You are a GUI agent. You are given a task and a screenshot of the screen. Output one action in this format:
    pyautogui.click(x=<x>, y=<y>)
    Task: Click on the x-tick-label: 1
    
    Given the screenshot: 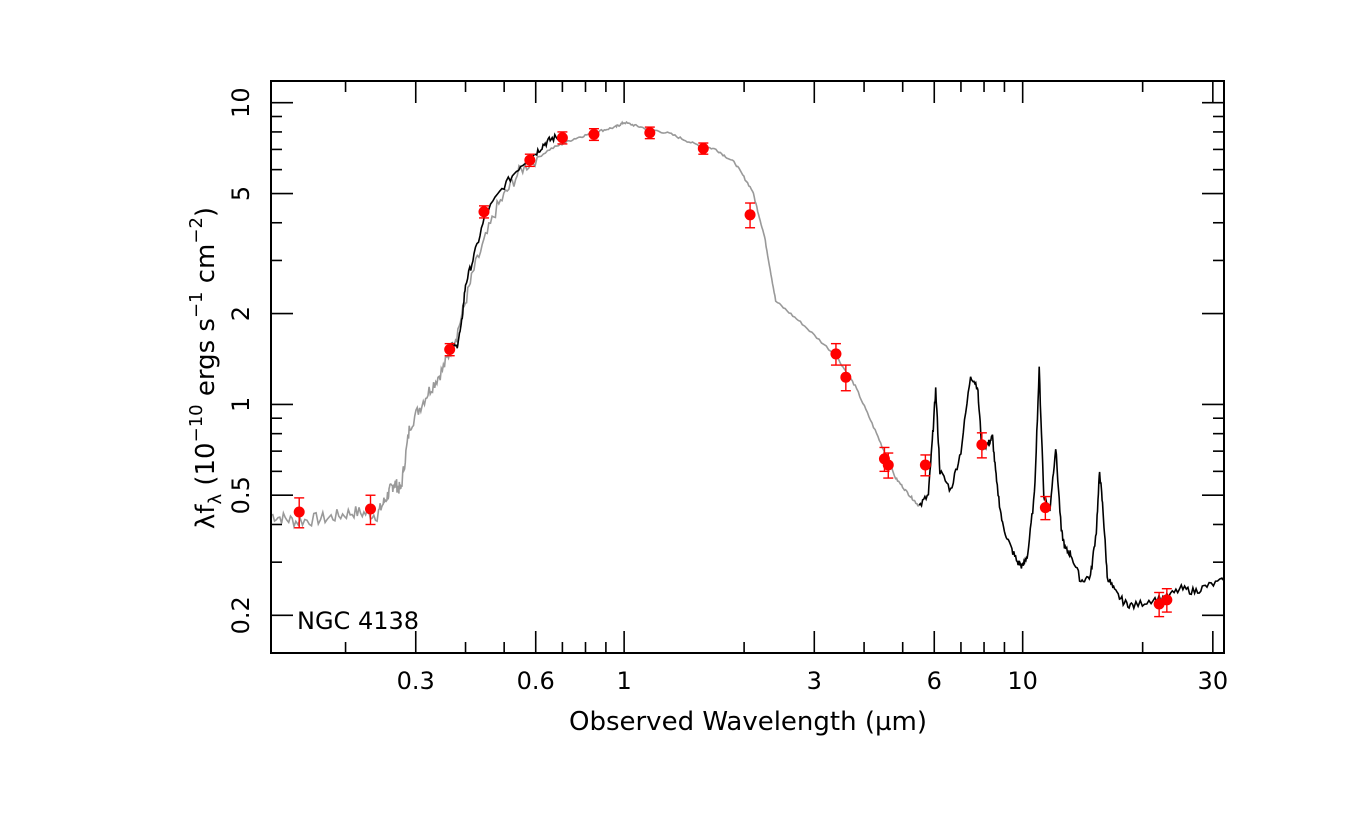 What is the action you would take?
    pyautogui.click(x=623, y=681)
    